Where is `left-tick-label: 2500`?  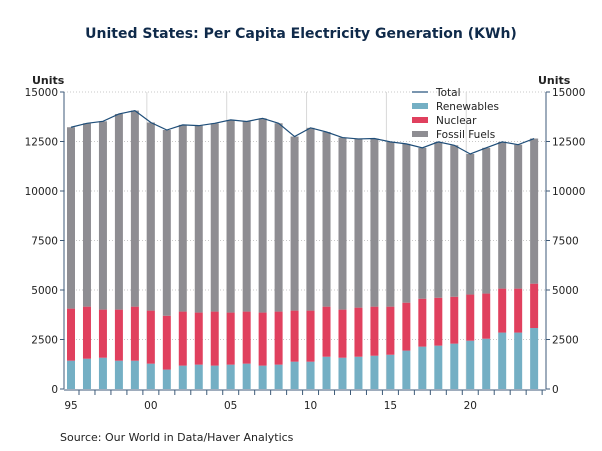
left-tick-label: 2500 is located at coordinates (44, 341).